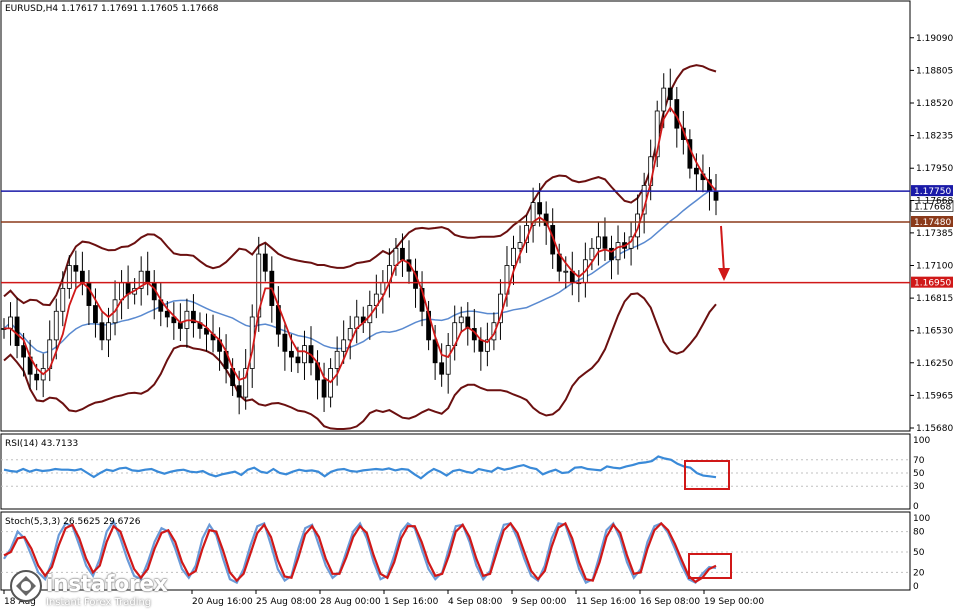 The image size is (956, 612). Describe the element at coordinates (360, 467) in the screenshot. I see `rsi-line` at that location.